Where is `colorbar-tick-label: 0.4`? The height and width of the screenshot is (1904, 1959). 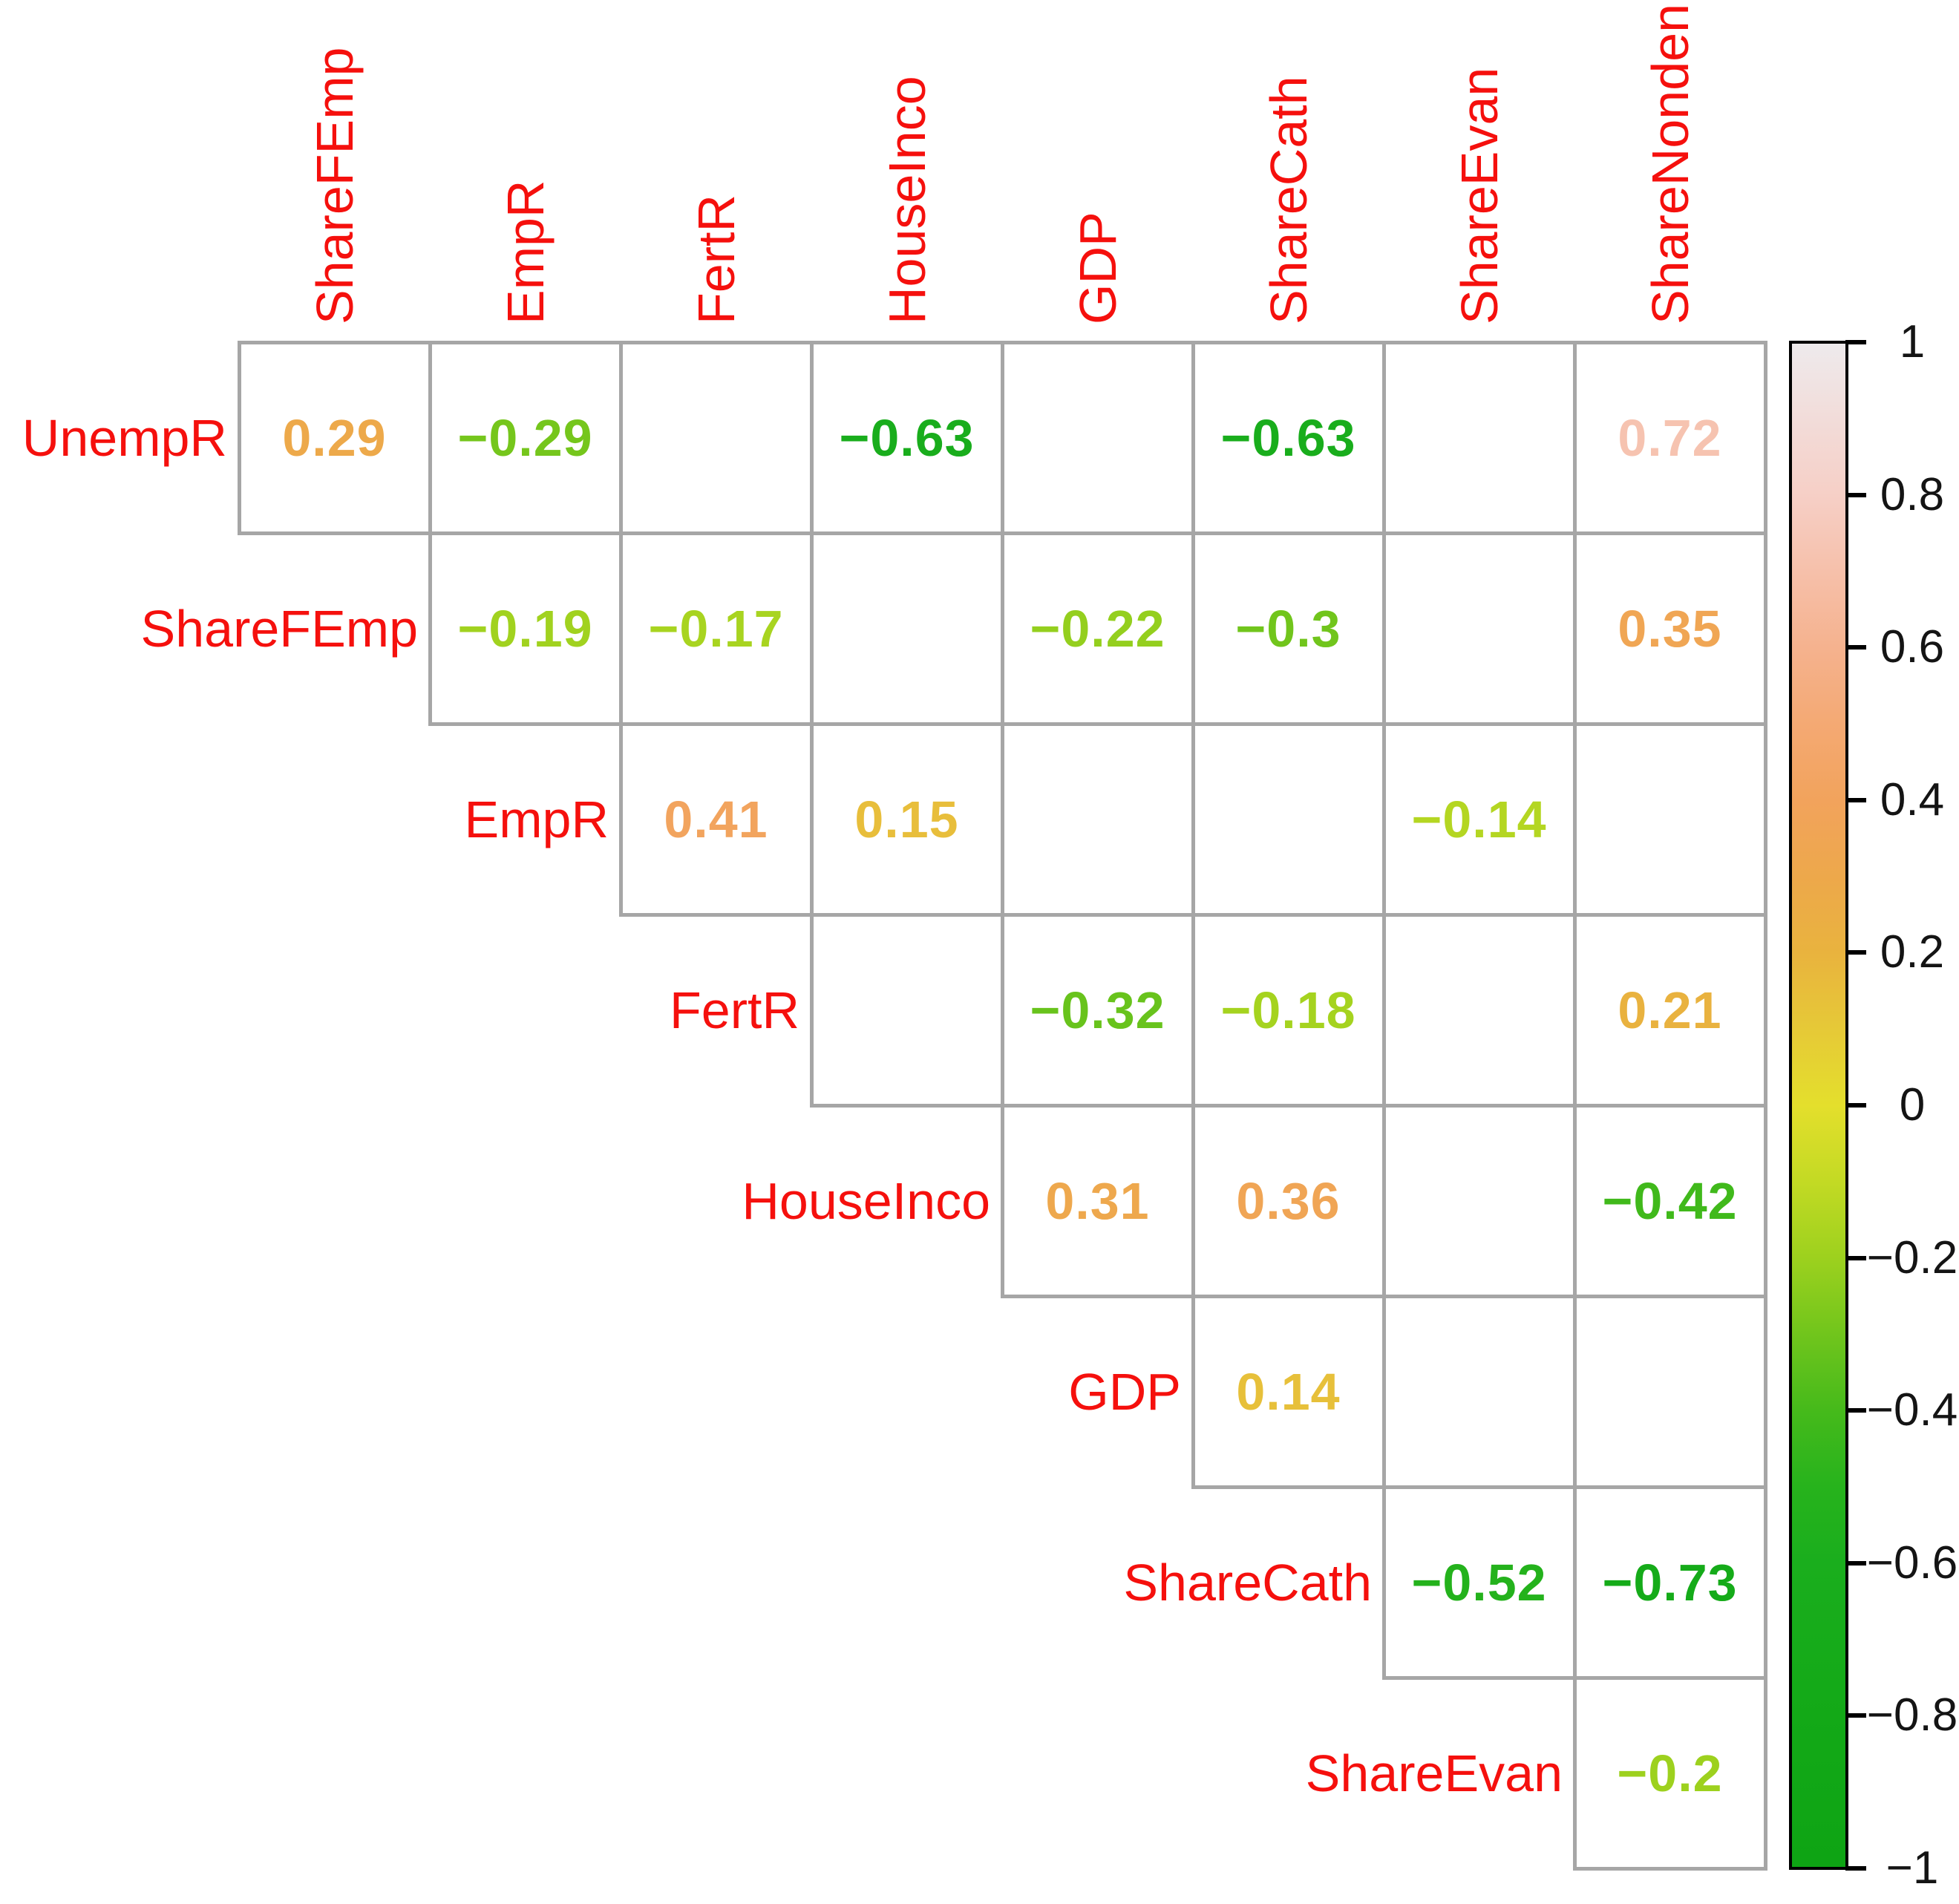 colorbar-tick-label: 0.4 is located at coordinates (1913, 799).